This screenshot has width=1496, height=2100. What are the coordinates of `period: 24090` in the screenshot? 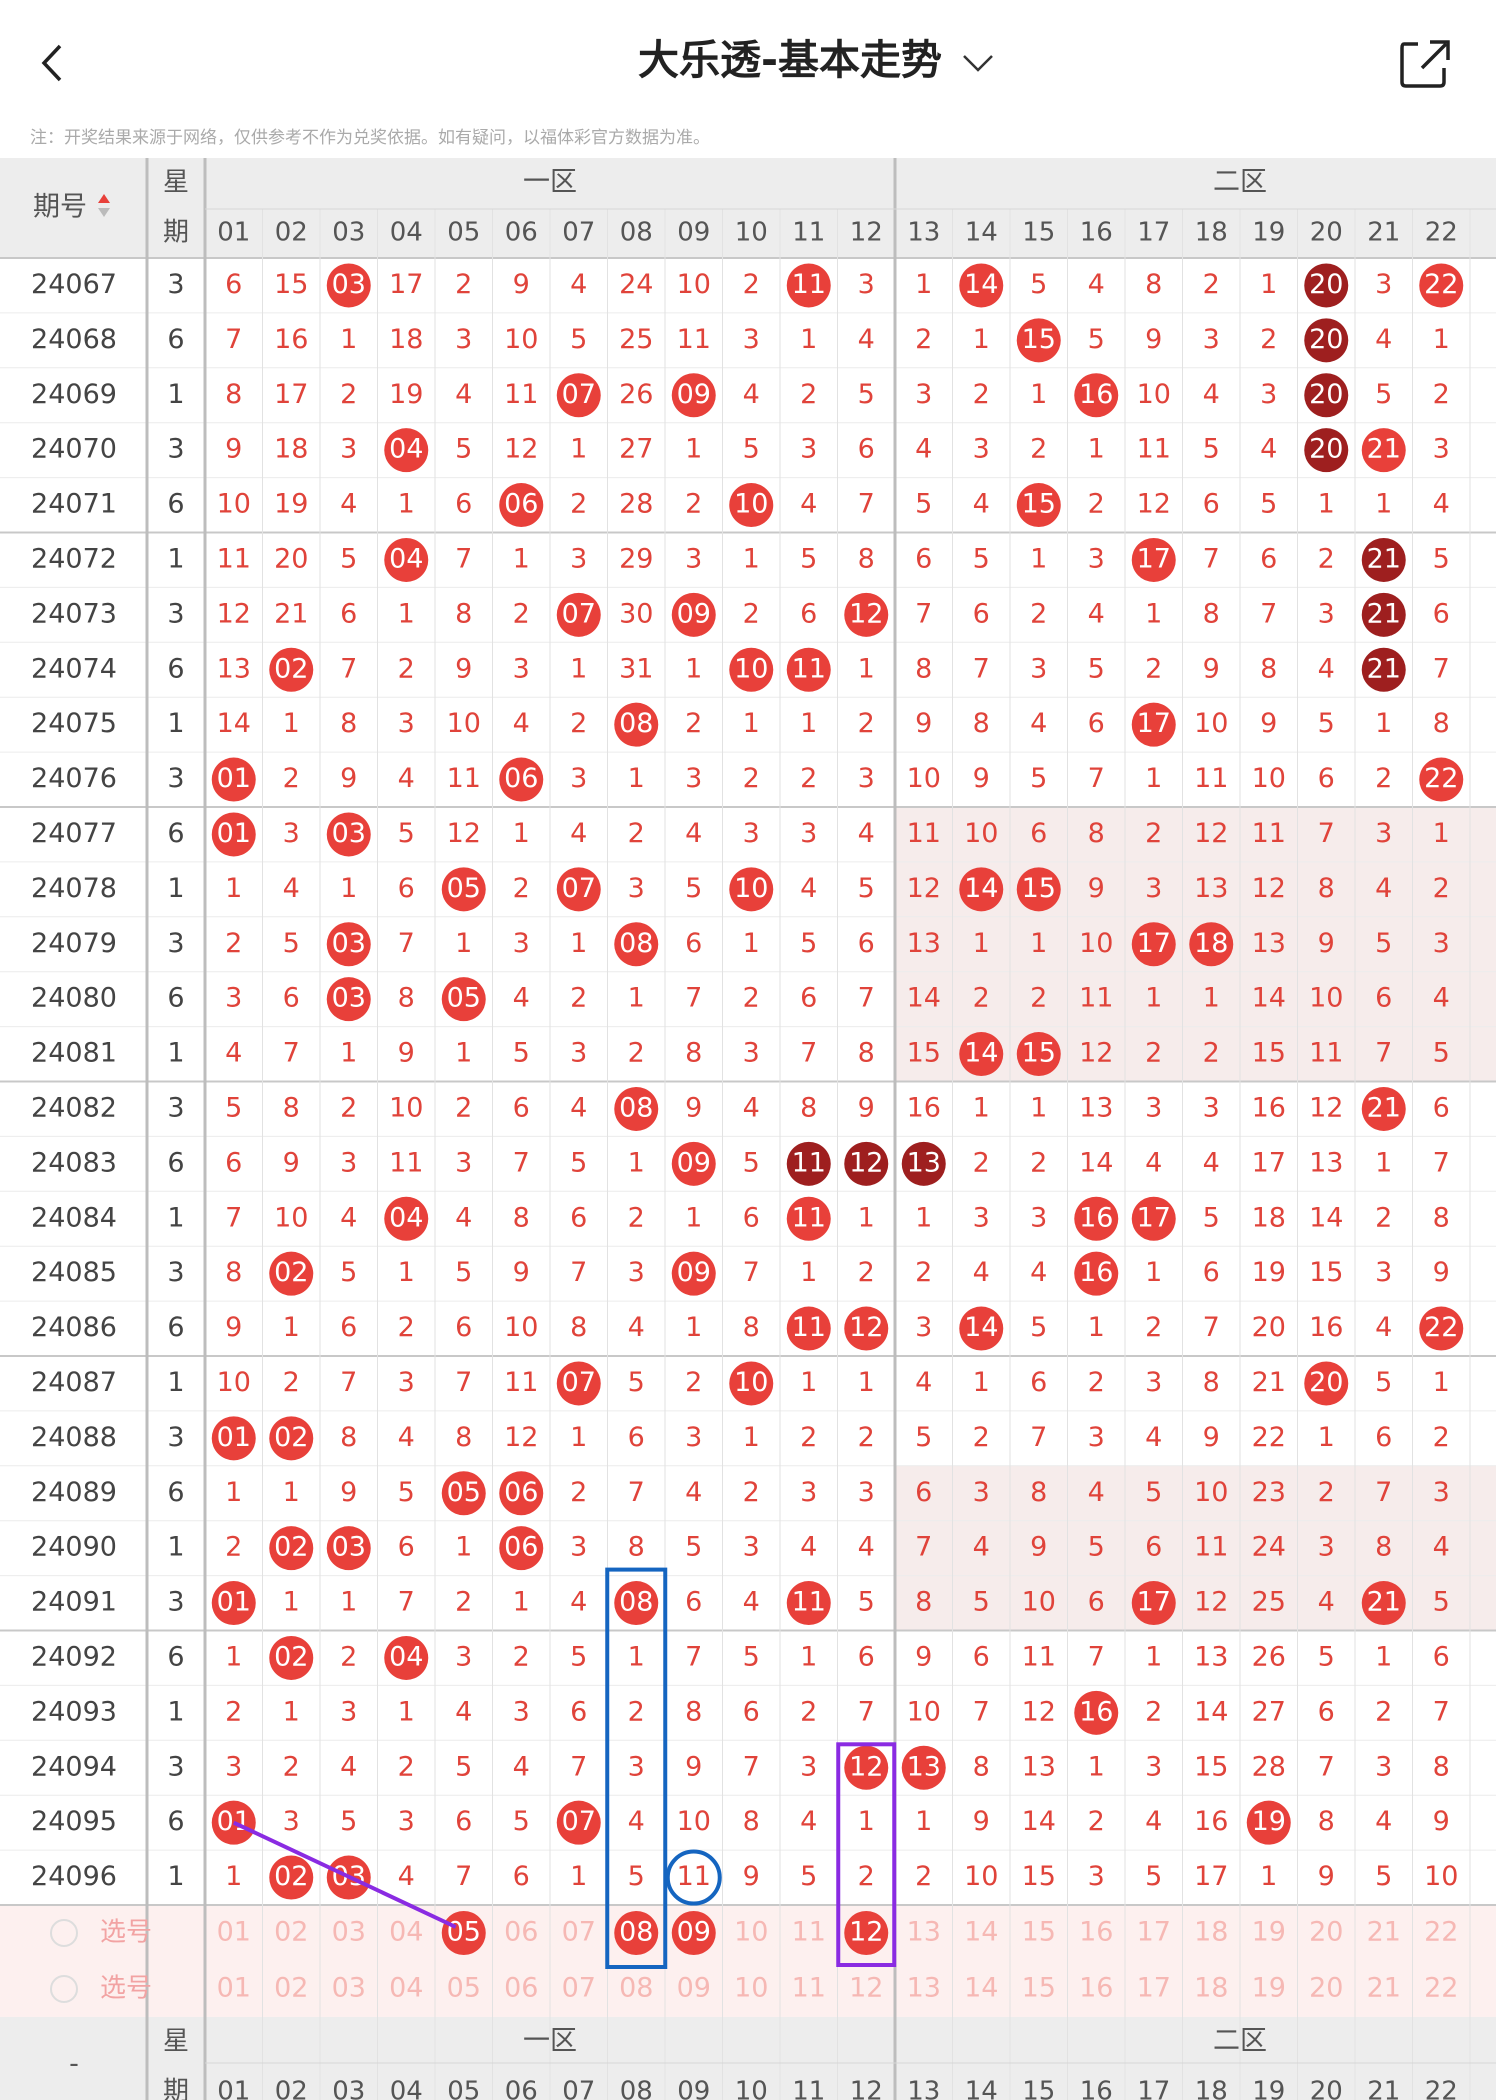 It's located at (74, 1547).